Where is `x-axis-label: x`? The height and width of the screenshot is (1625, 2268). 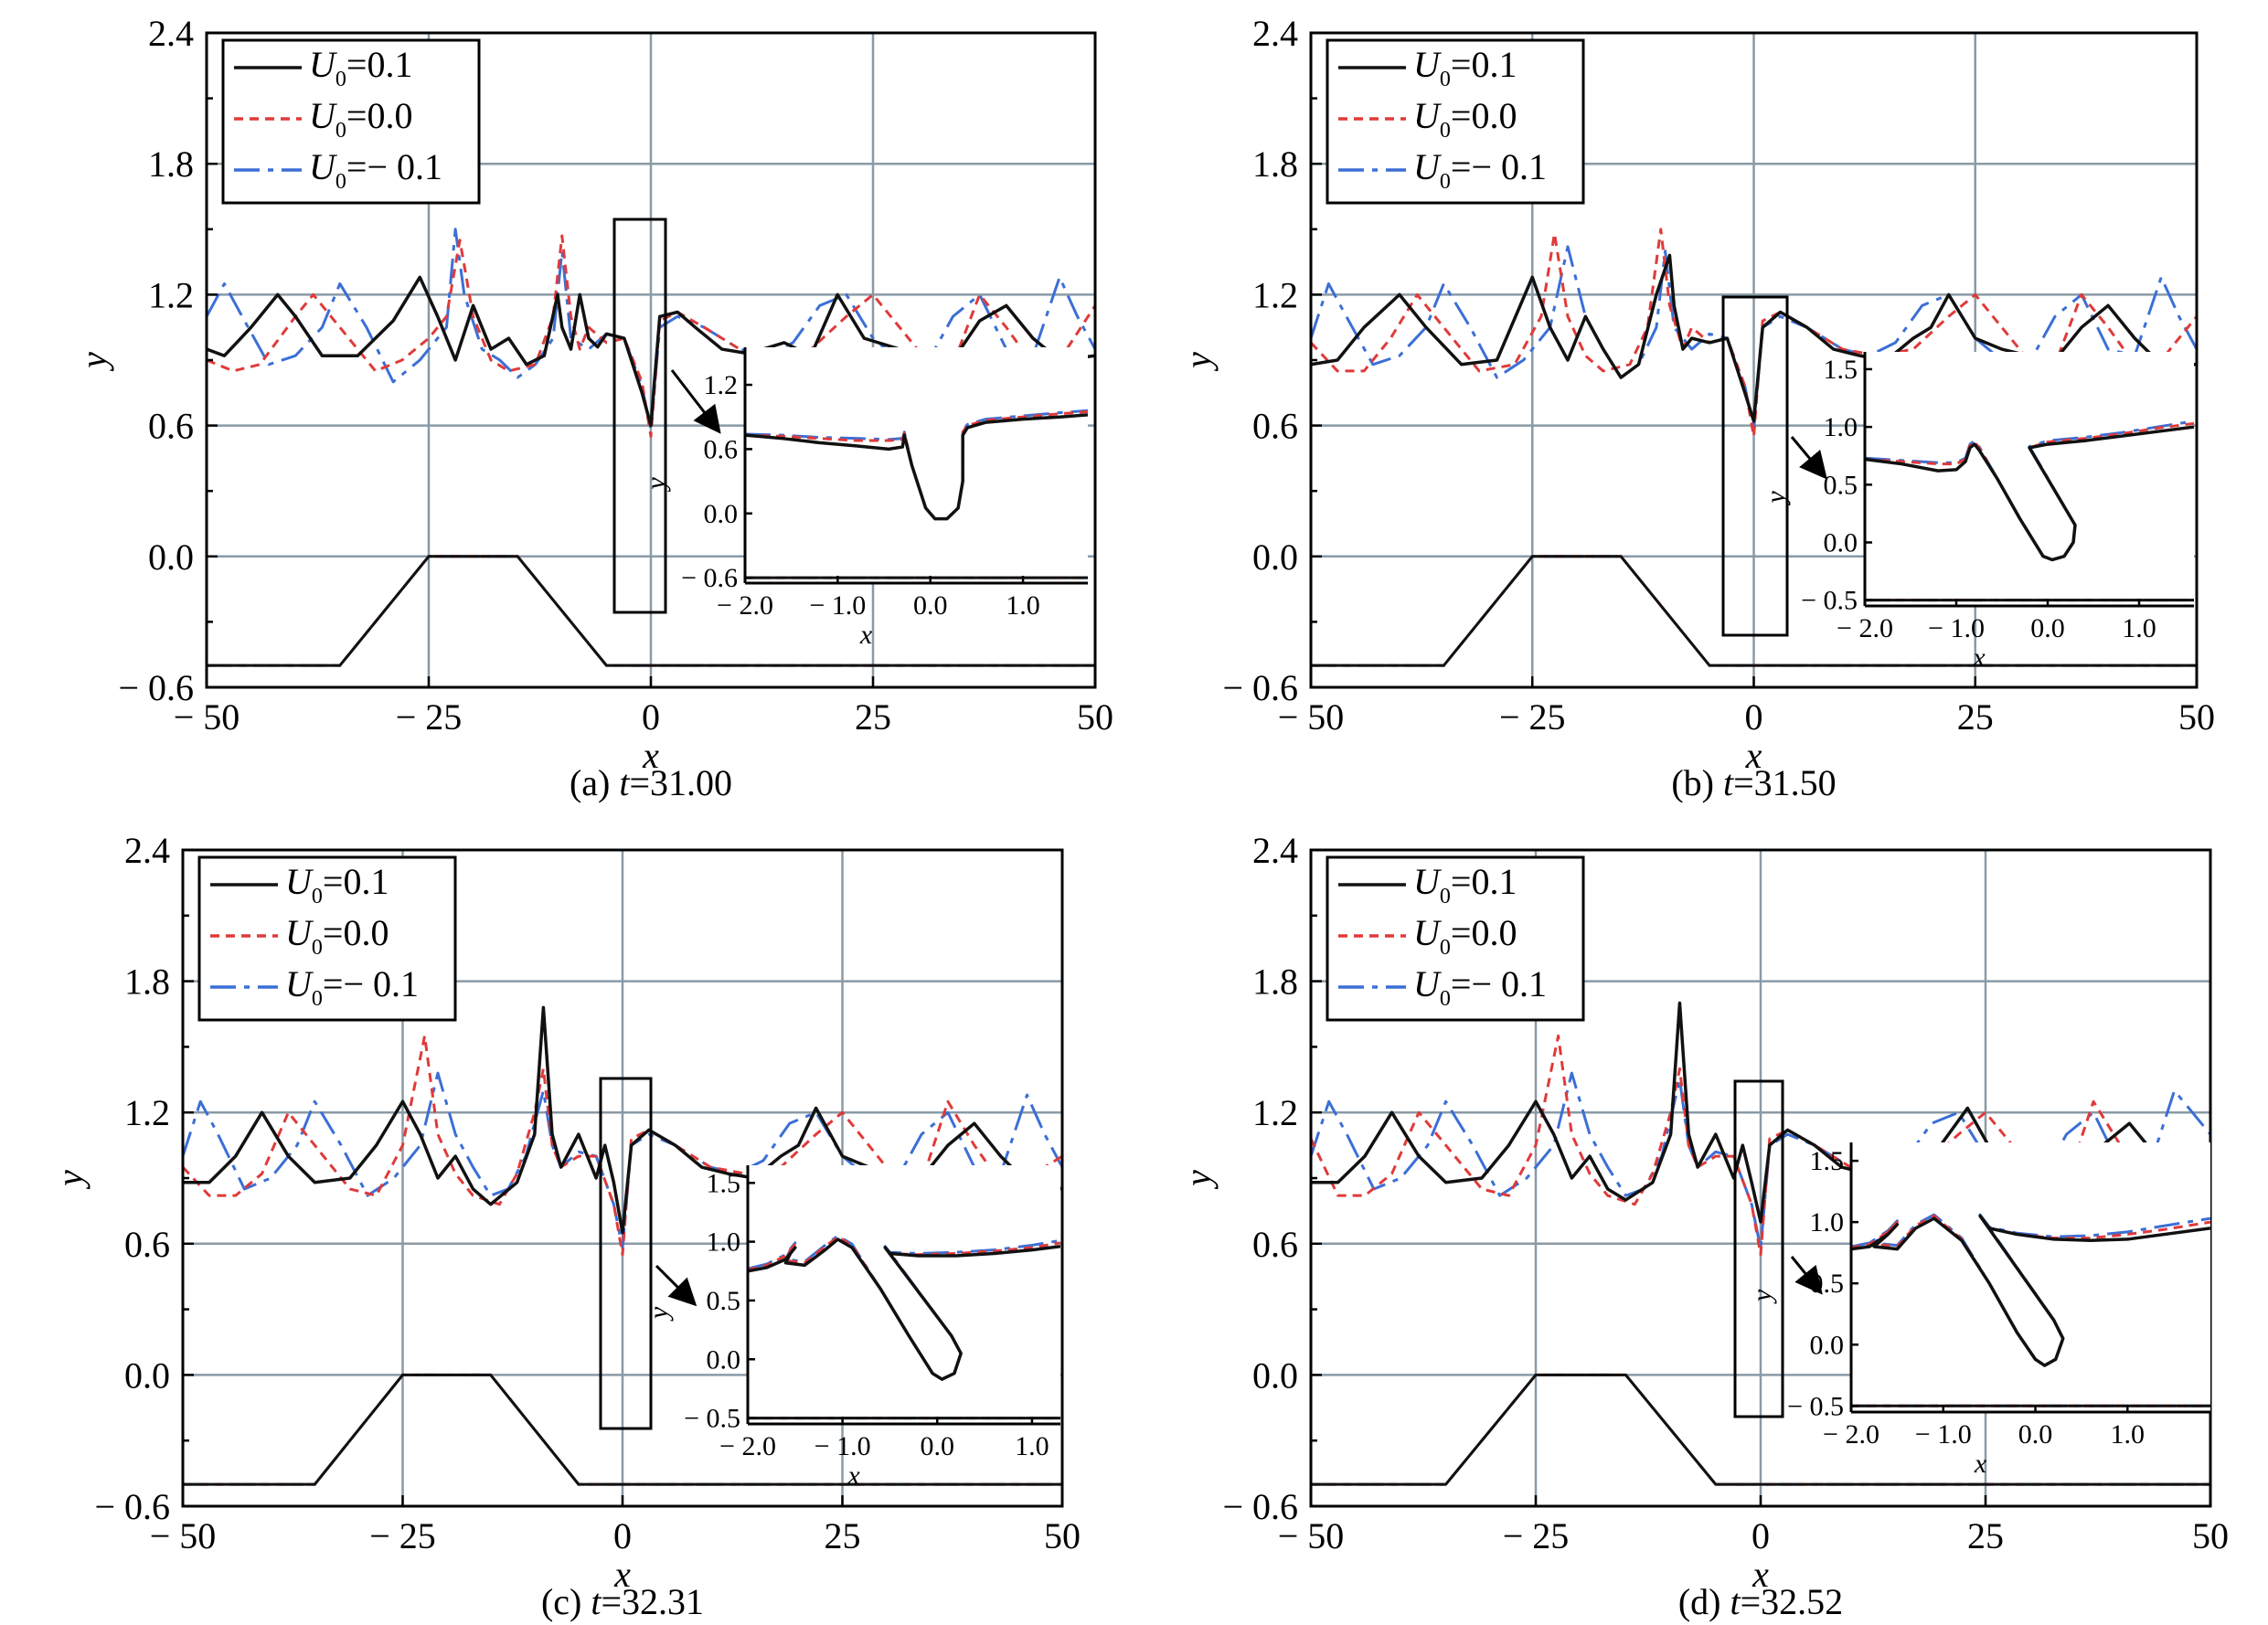 x-axis-label: x is located at coordinates (1760, 1574).